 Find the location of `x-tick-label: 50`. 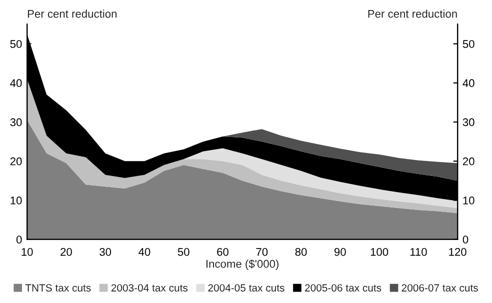

x-tick-label: 50 is located at coordinates (184, 252).